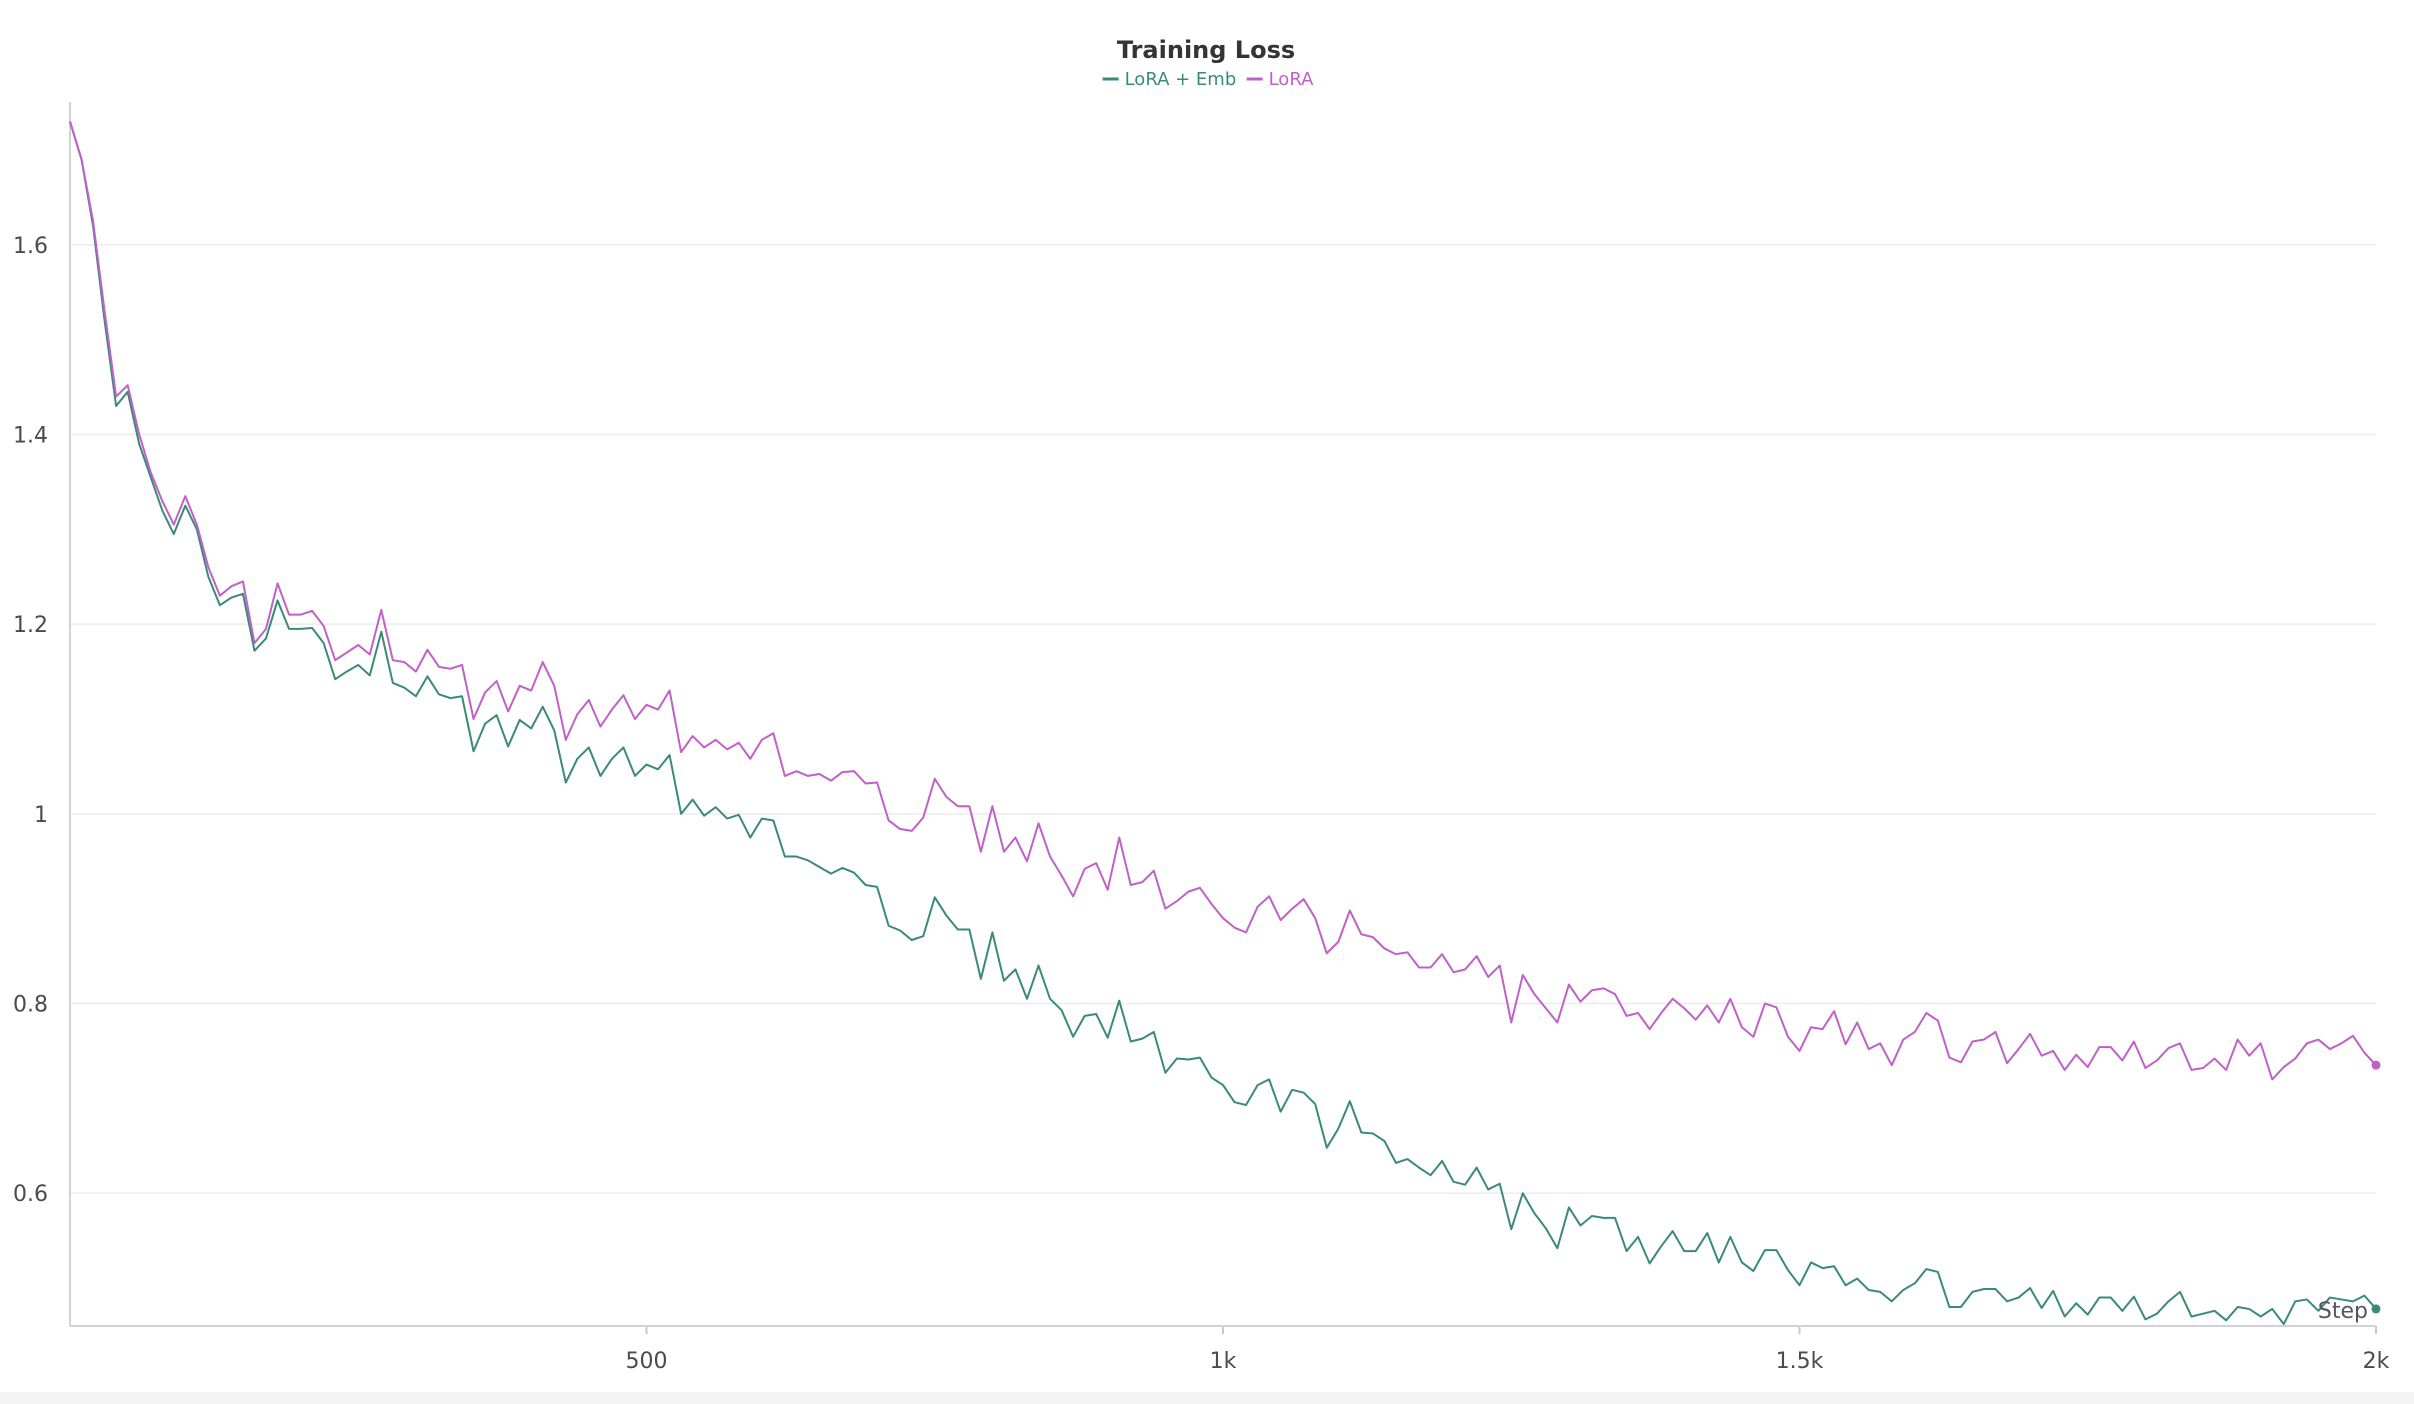 Image resolution: width=2414 pixels, height=1404 pixels. I want to click on bottom-strip, so click(1207, 1398).